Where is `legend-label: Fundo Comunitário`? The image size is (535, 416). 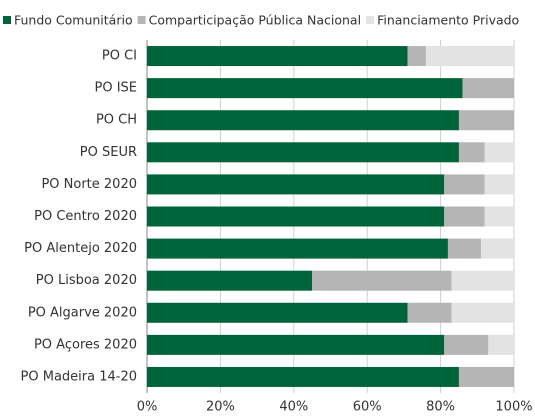
legend-label: Fundo Comunitário is located at coordinates (73, 20).